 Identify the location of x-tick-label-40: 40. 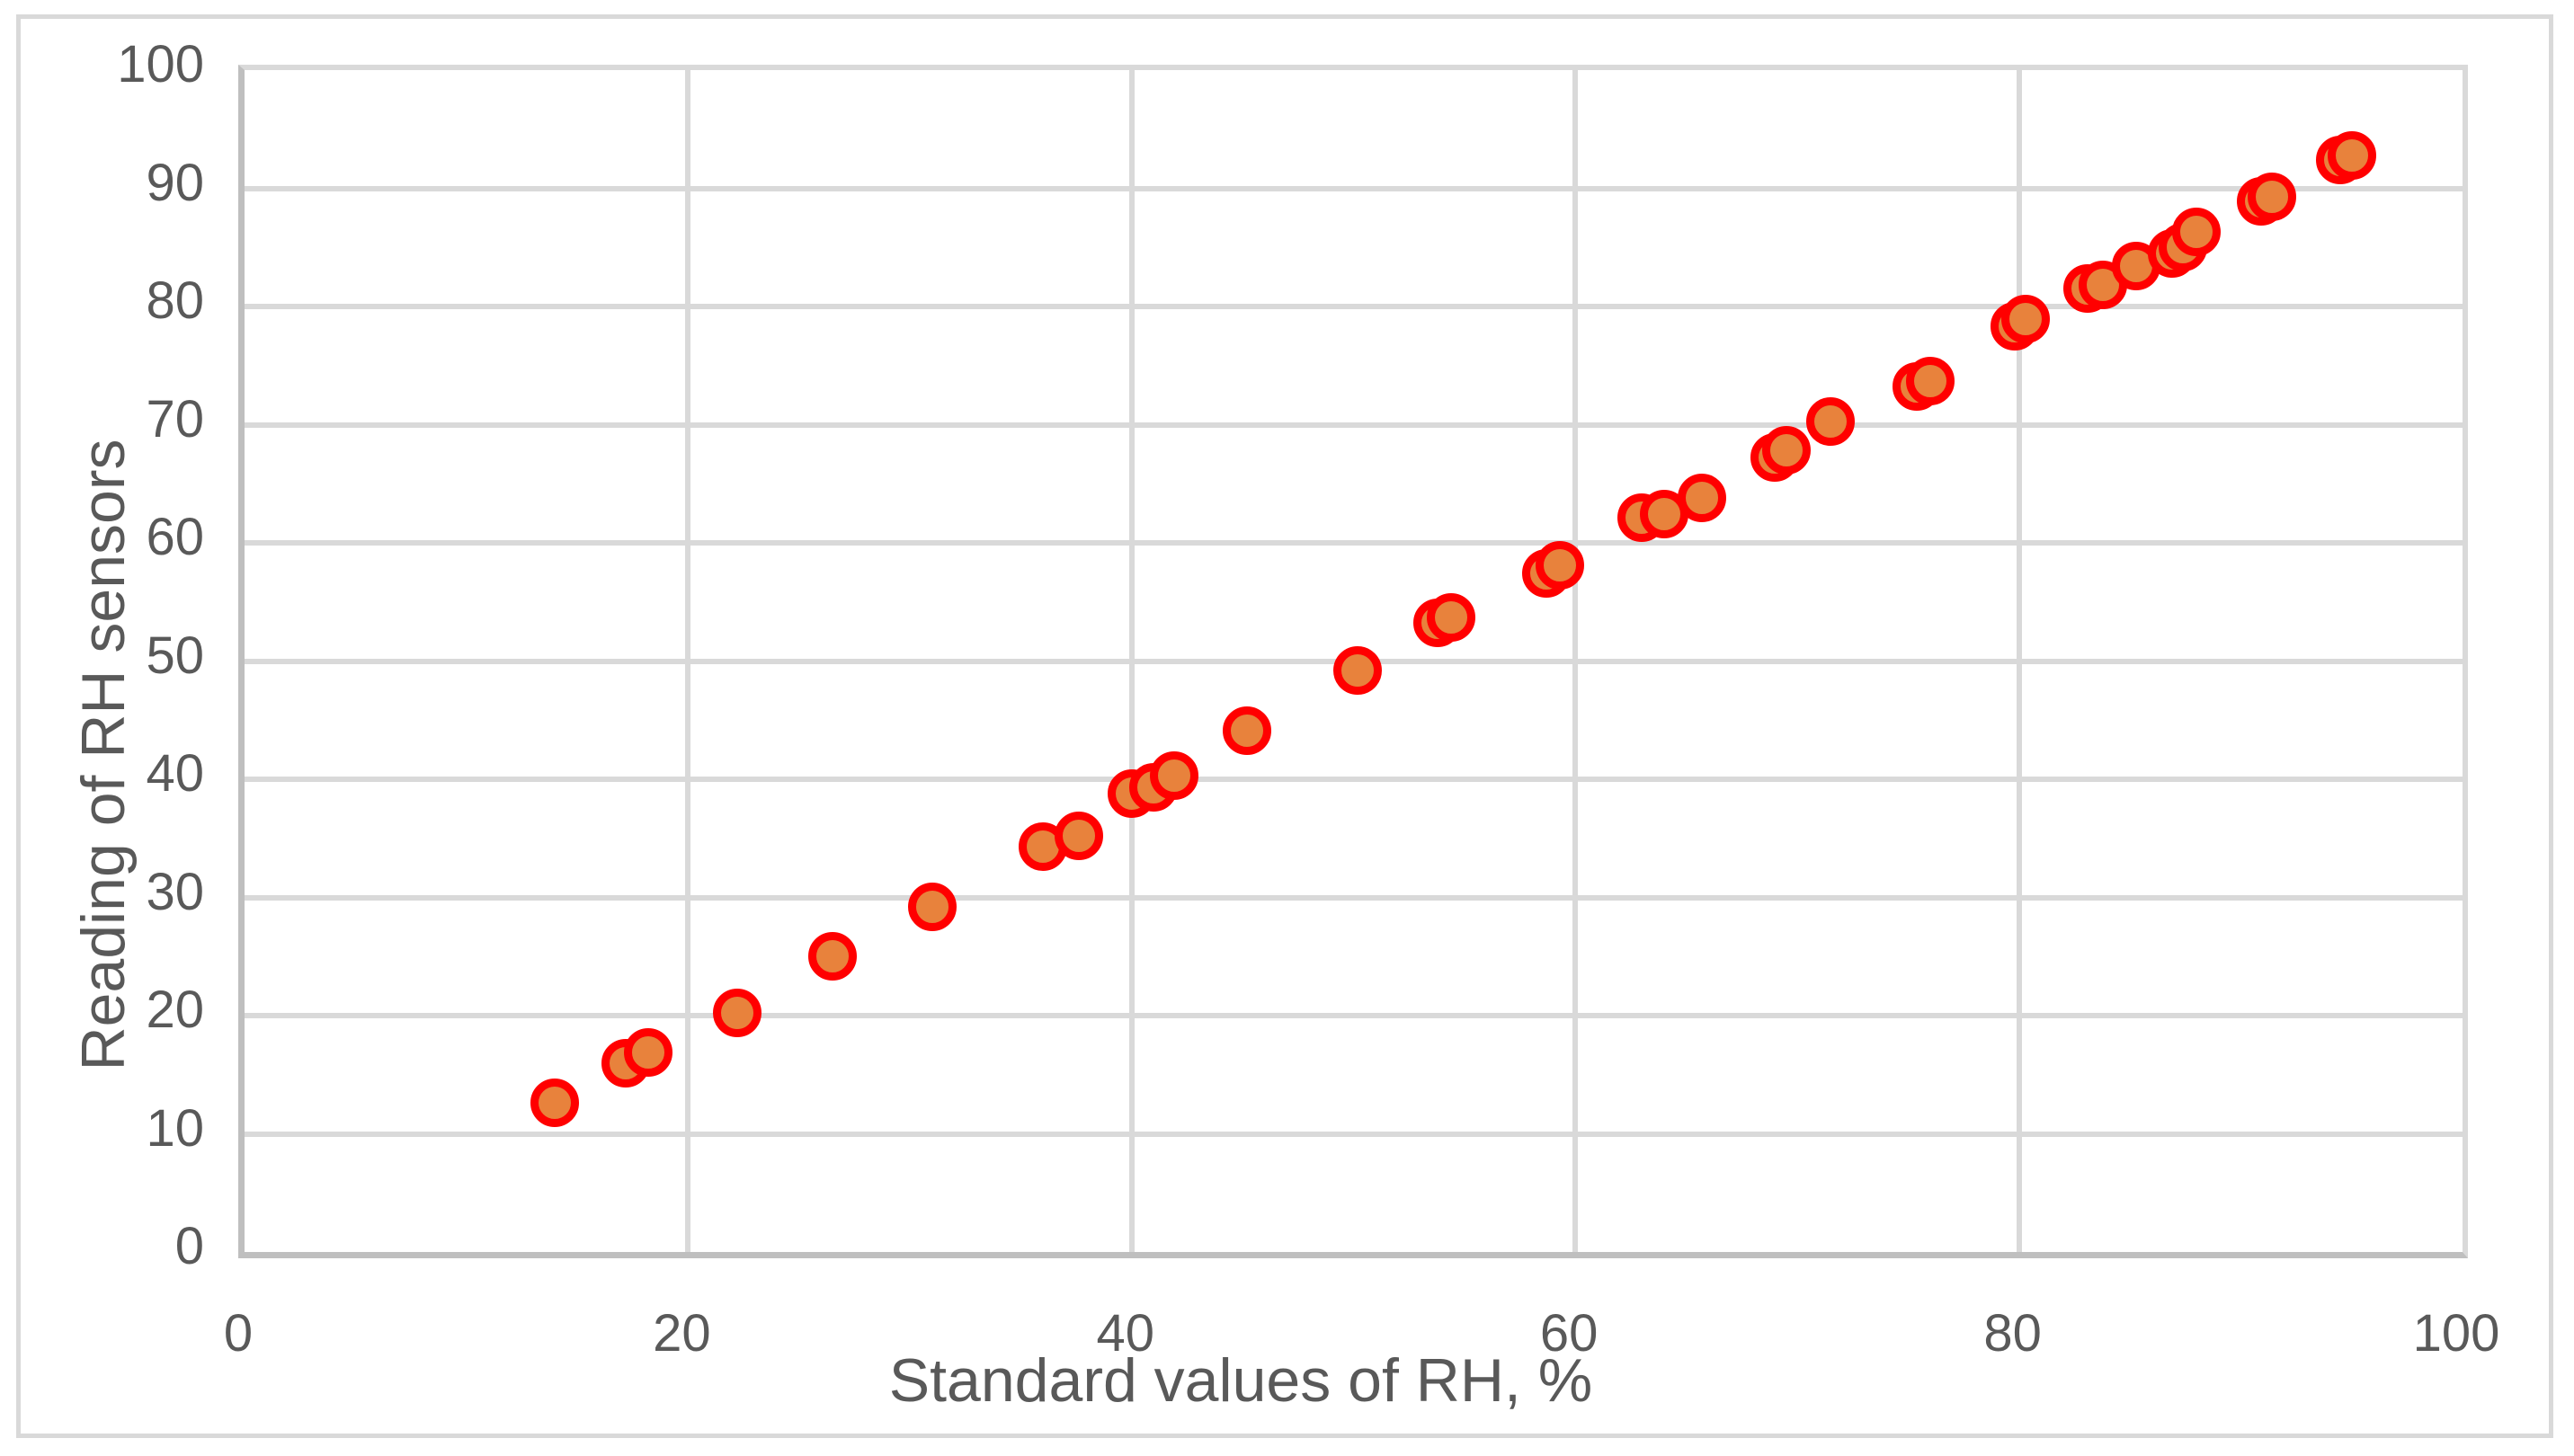
(1126, 1333).